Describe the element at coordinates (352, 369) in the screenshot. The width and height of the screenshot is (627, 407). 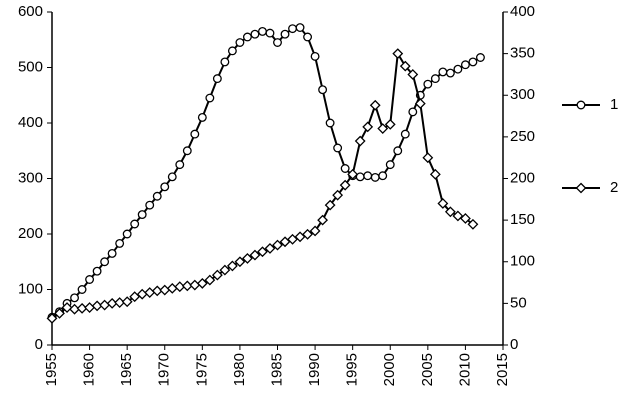
I see `x-tick-label: 1995` at that location.